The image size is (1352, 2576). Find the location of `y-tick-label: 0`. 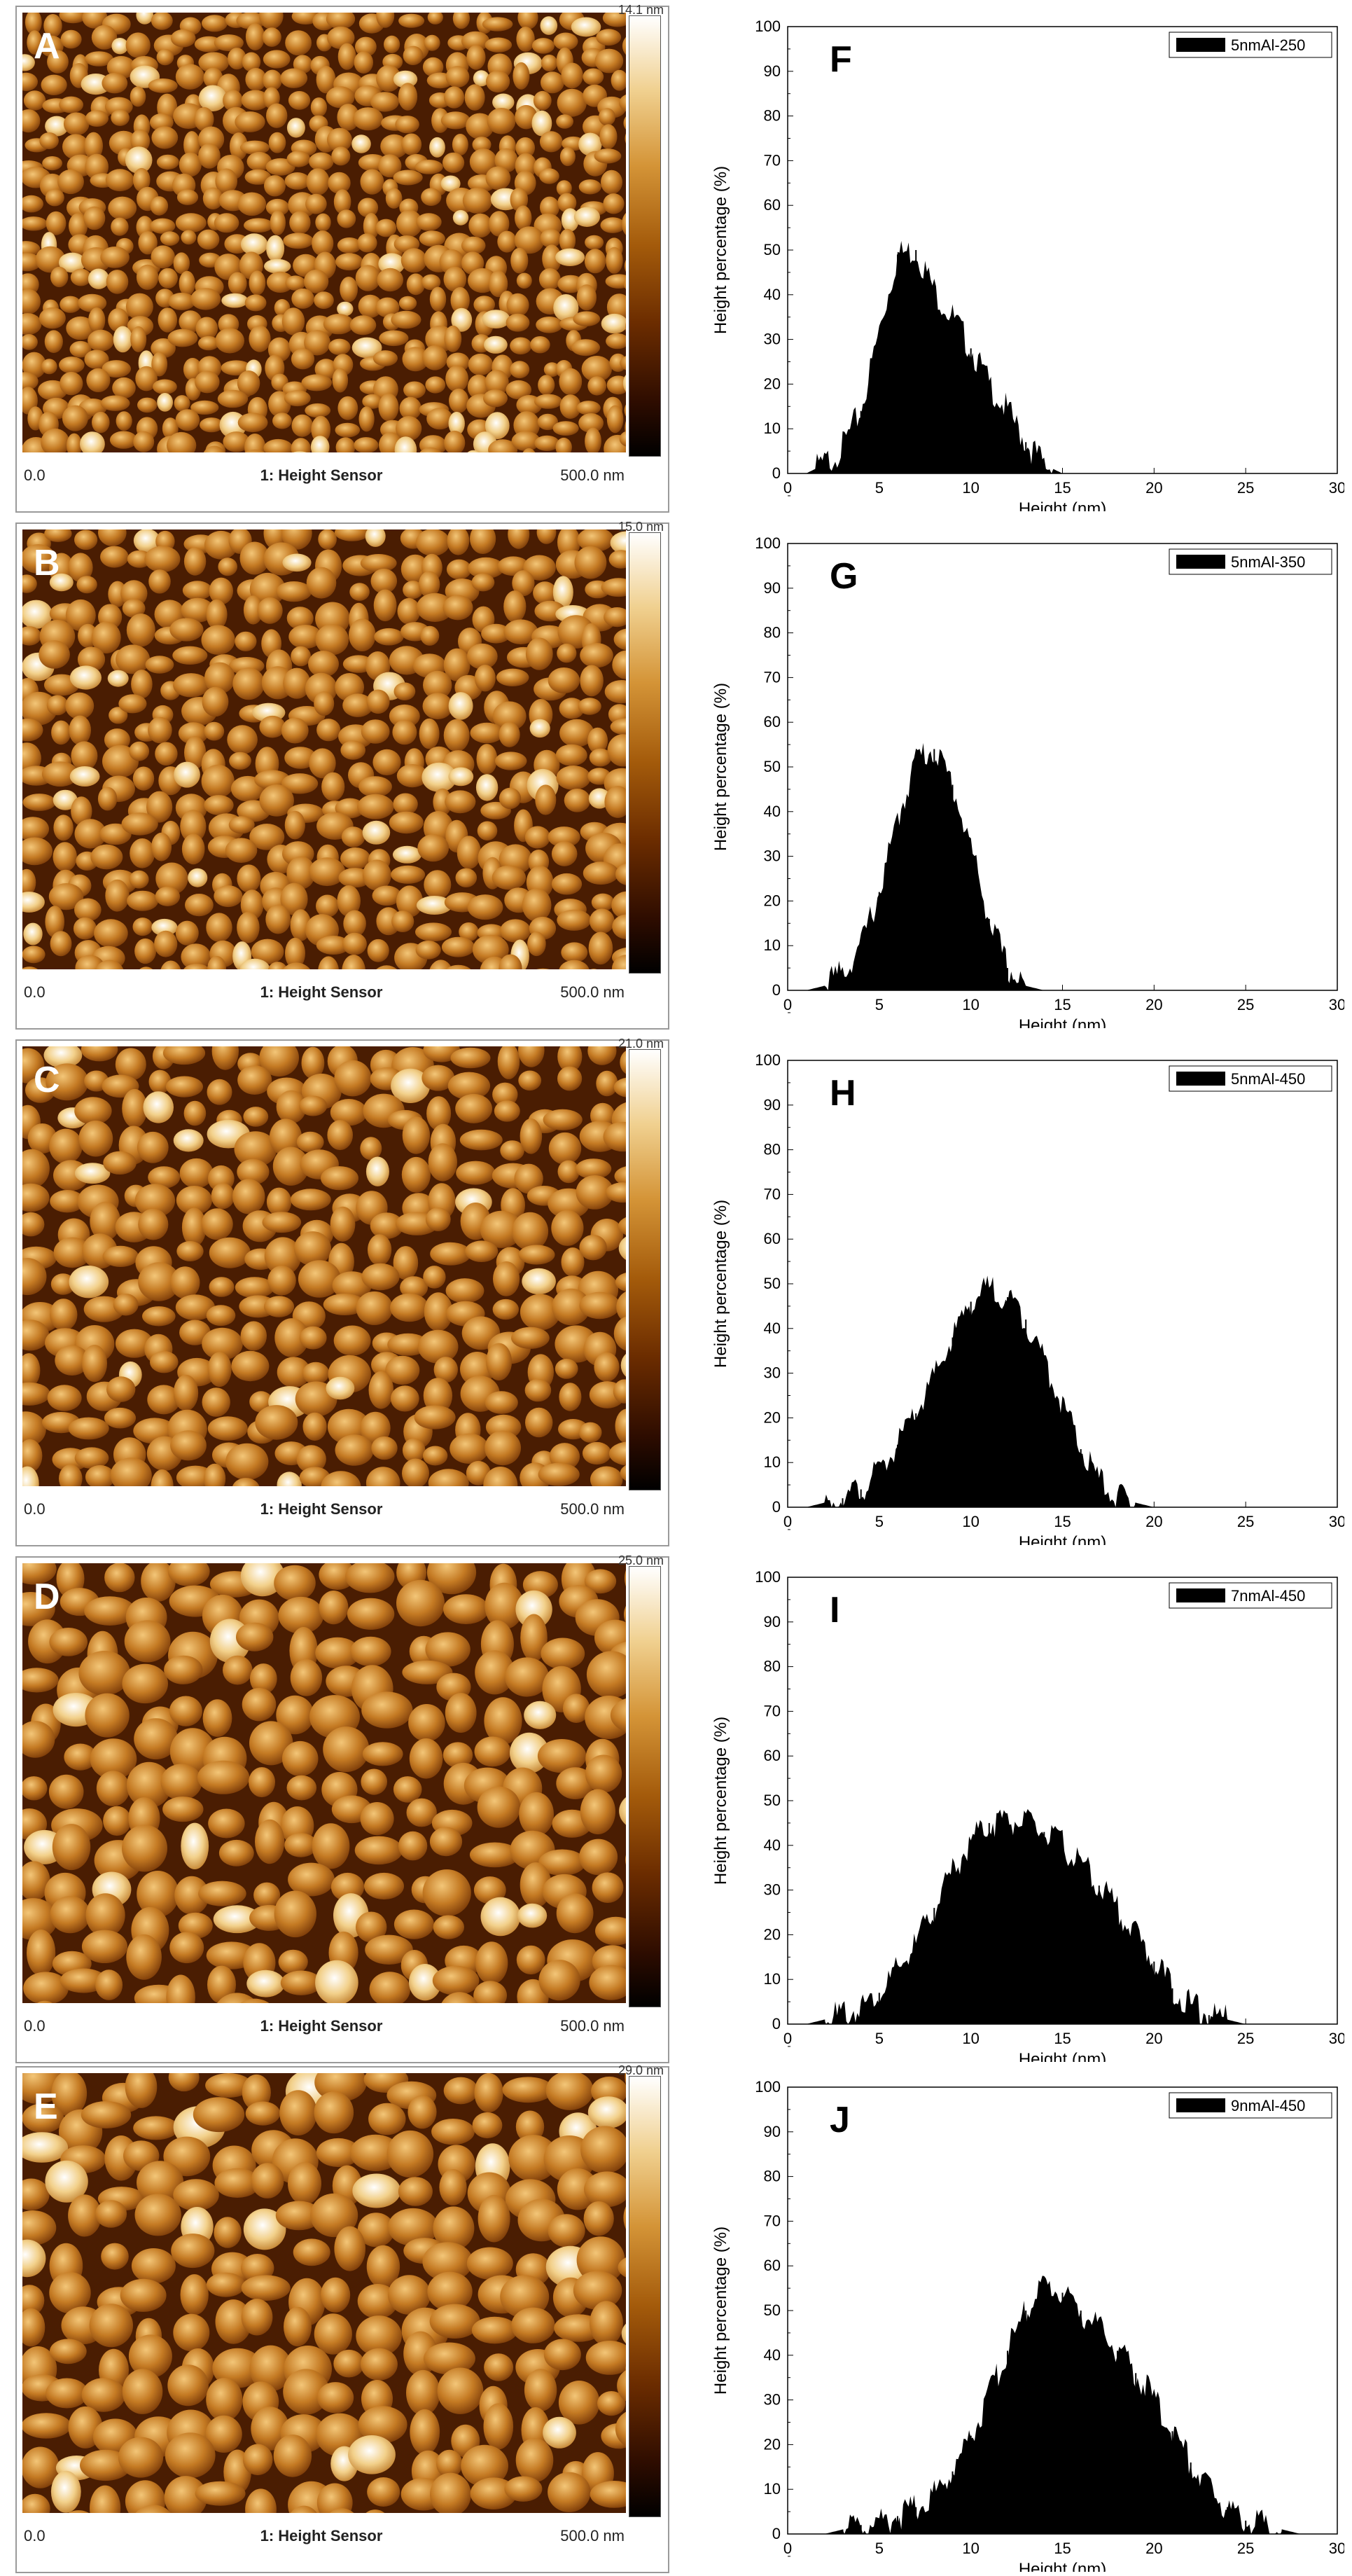

y-tick-label: 0 is located at coordinates (776, 1507).